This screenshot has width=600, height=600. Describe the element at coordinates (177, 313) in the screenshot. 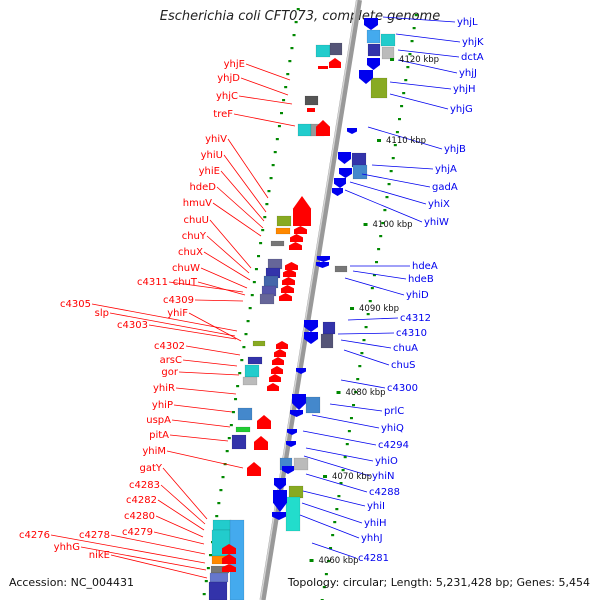

I see `gene-label-yhif: yhiF` at that location.